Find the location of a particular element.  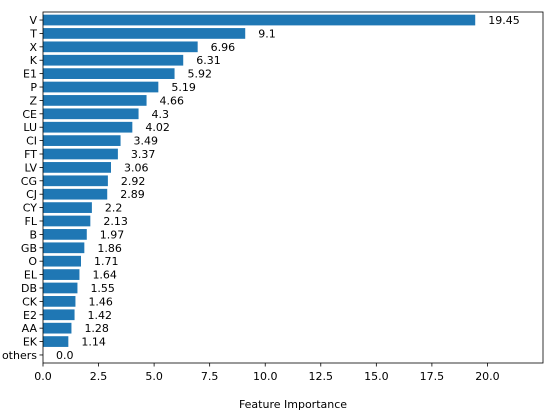

x-ticks-group: 0.0 2.5 5.0 7.5 10.0 12.5 15.0 17.5 20.0 is located at coordinates (267, 373).